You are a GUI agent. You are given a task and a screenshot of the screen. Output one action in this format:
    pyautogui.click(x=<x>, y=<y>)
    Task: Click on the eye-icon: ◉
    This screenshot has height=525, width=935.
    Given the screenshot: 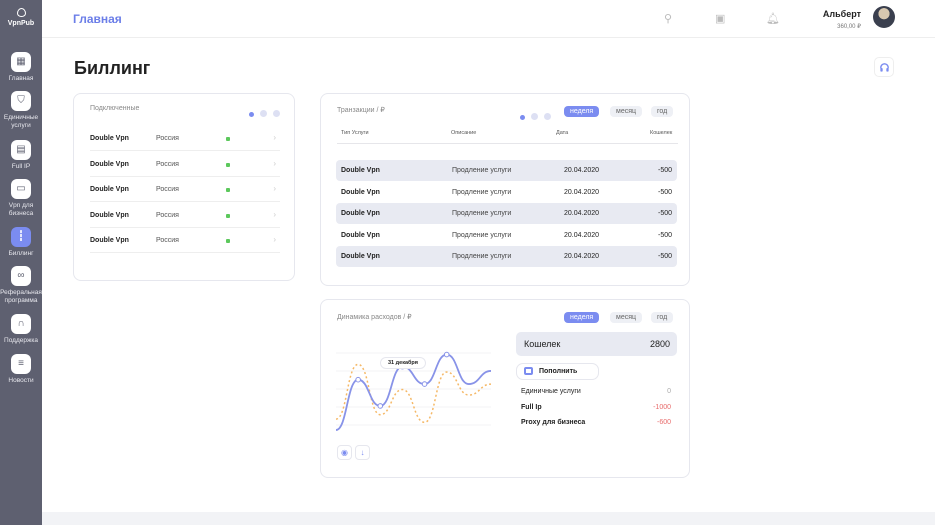 What is the action you would take?
    pyautogui.click(x=344, y=452)
    